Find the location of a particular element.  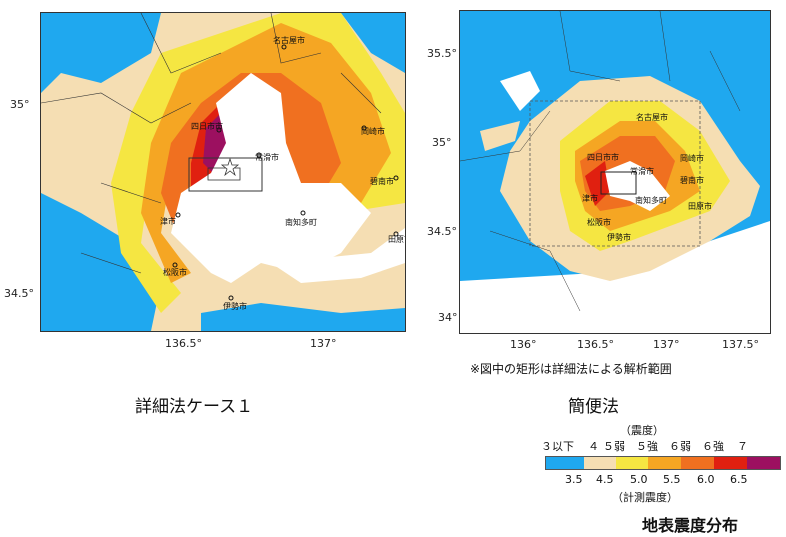

legend-value: 6.0 is located at coordinates (706, 479).